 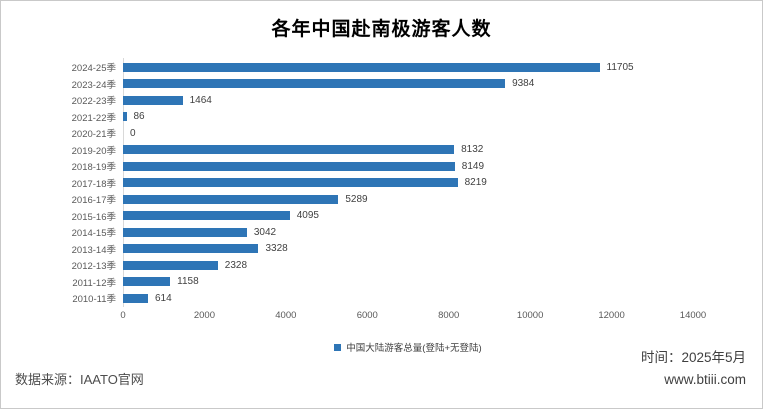 What do you see at coordinates (123, 315) in the screenshot?
I see `x-tick-label: 0` at bounding box center [123, 315].